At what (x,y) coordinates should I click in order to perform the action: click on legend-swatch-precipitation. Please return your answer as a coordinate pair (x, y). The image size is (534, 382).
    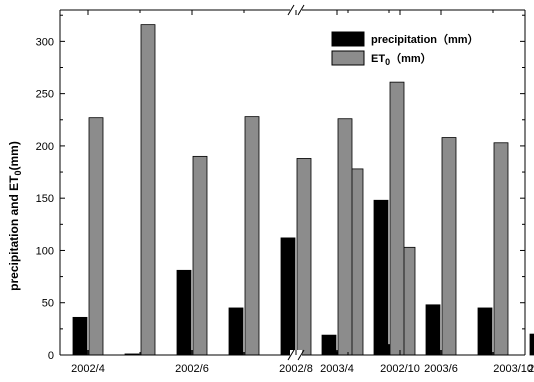
    Looking at the image, I should click on (348, 39).